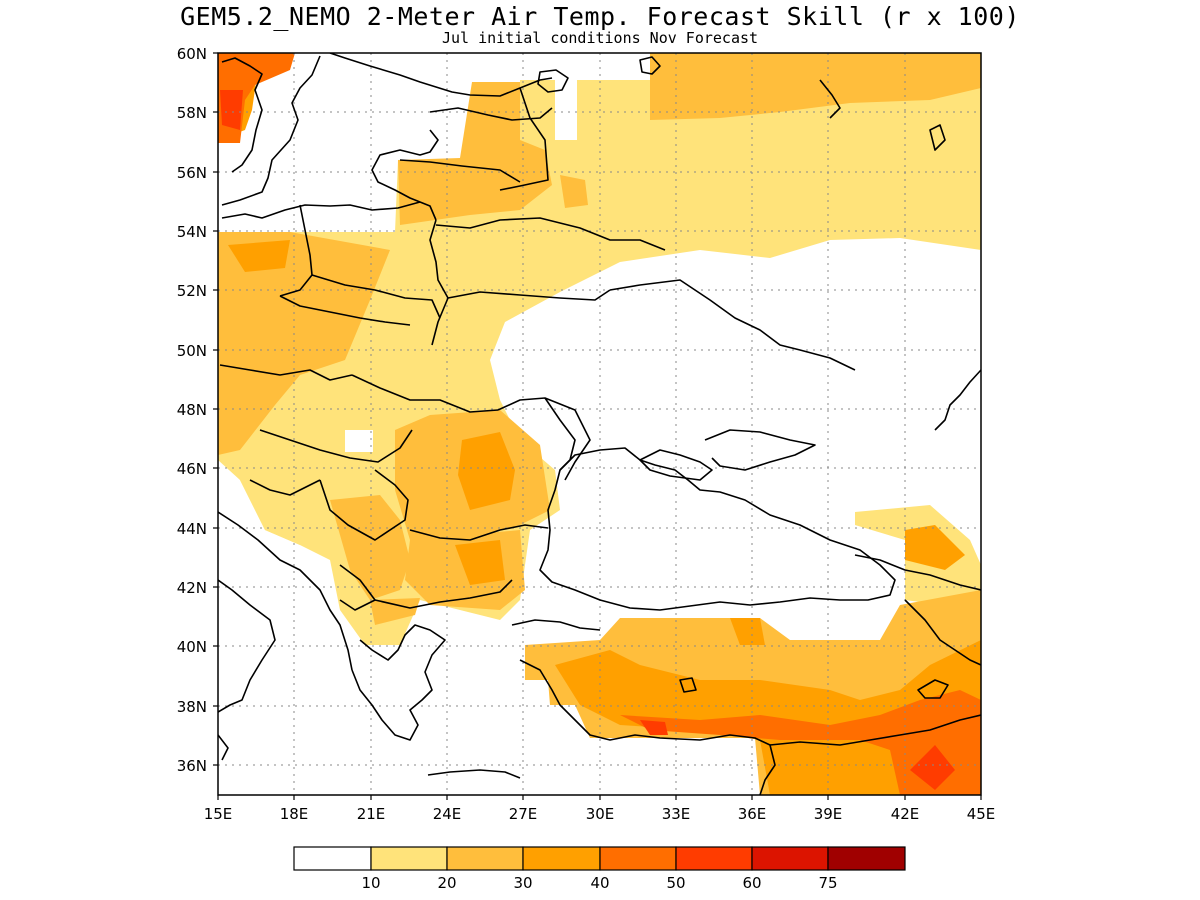 Image resolution: width=1200 pixels, height=900 pixels. What do you see at coordinates (523, 814) in the screenshot?
I see `lon-label: 27E` at bounding box center [523, 814].